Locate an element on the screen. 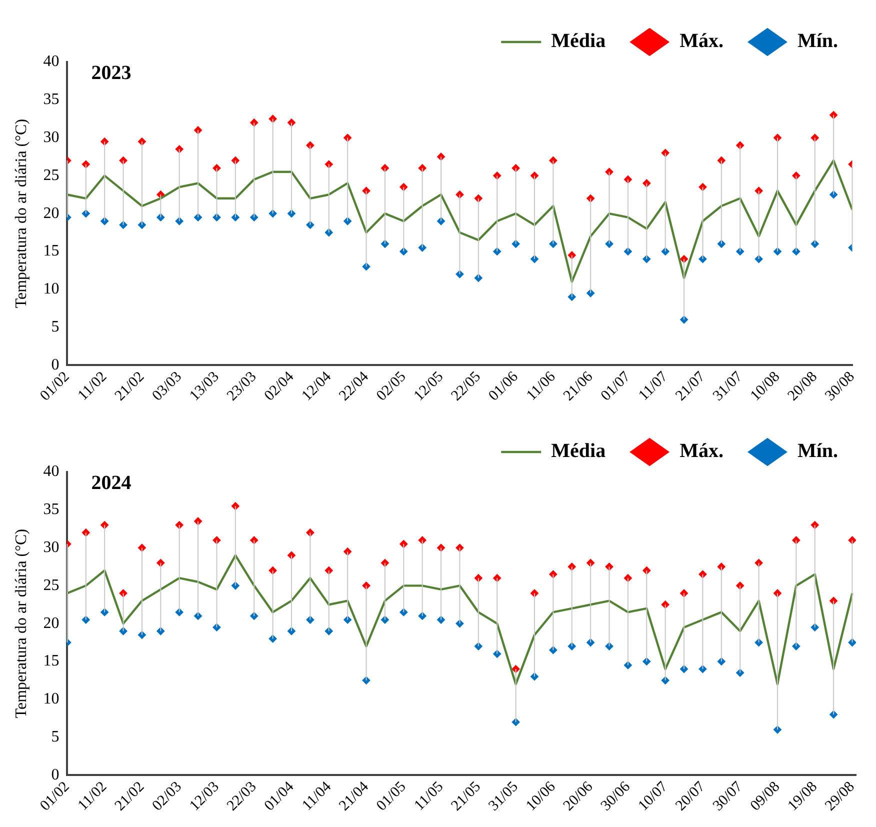 The width and height of the screenshot is (876, 827). chart-title: 2023 is located at coordinates (111, 73).